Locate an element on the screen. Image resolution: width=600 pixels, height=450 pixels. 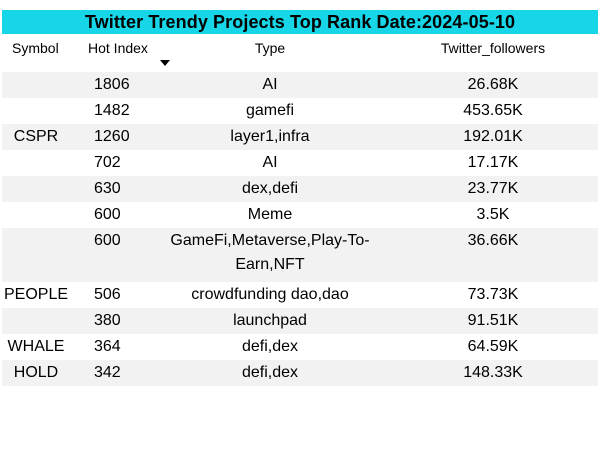
table-row: CSPR 1260 layer1,infra 192.01K is located at coordinates (300, 137).